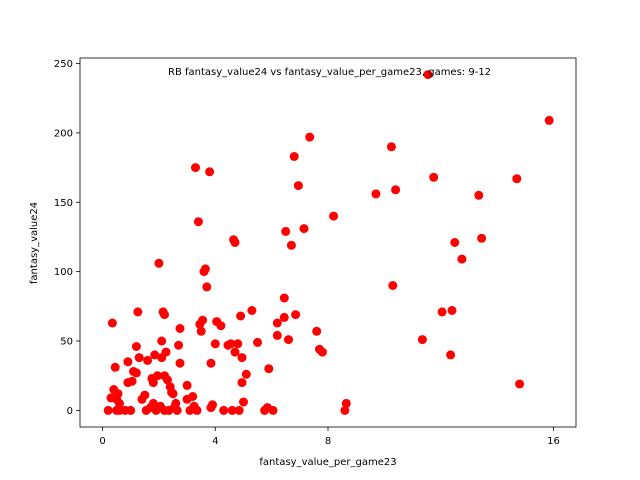  Describe the element at coordinates (67, 238) in the screenshot. I see `y-axis-ticks: 0 50 100 150 200 250` at that location.